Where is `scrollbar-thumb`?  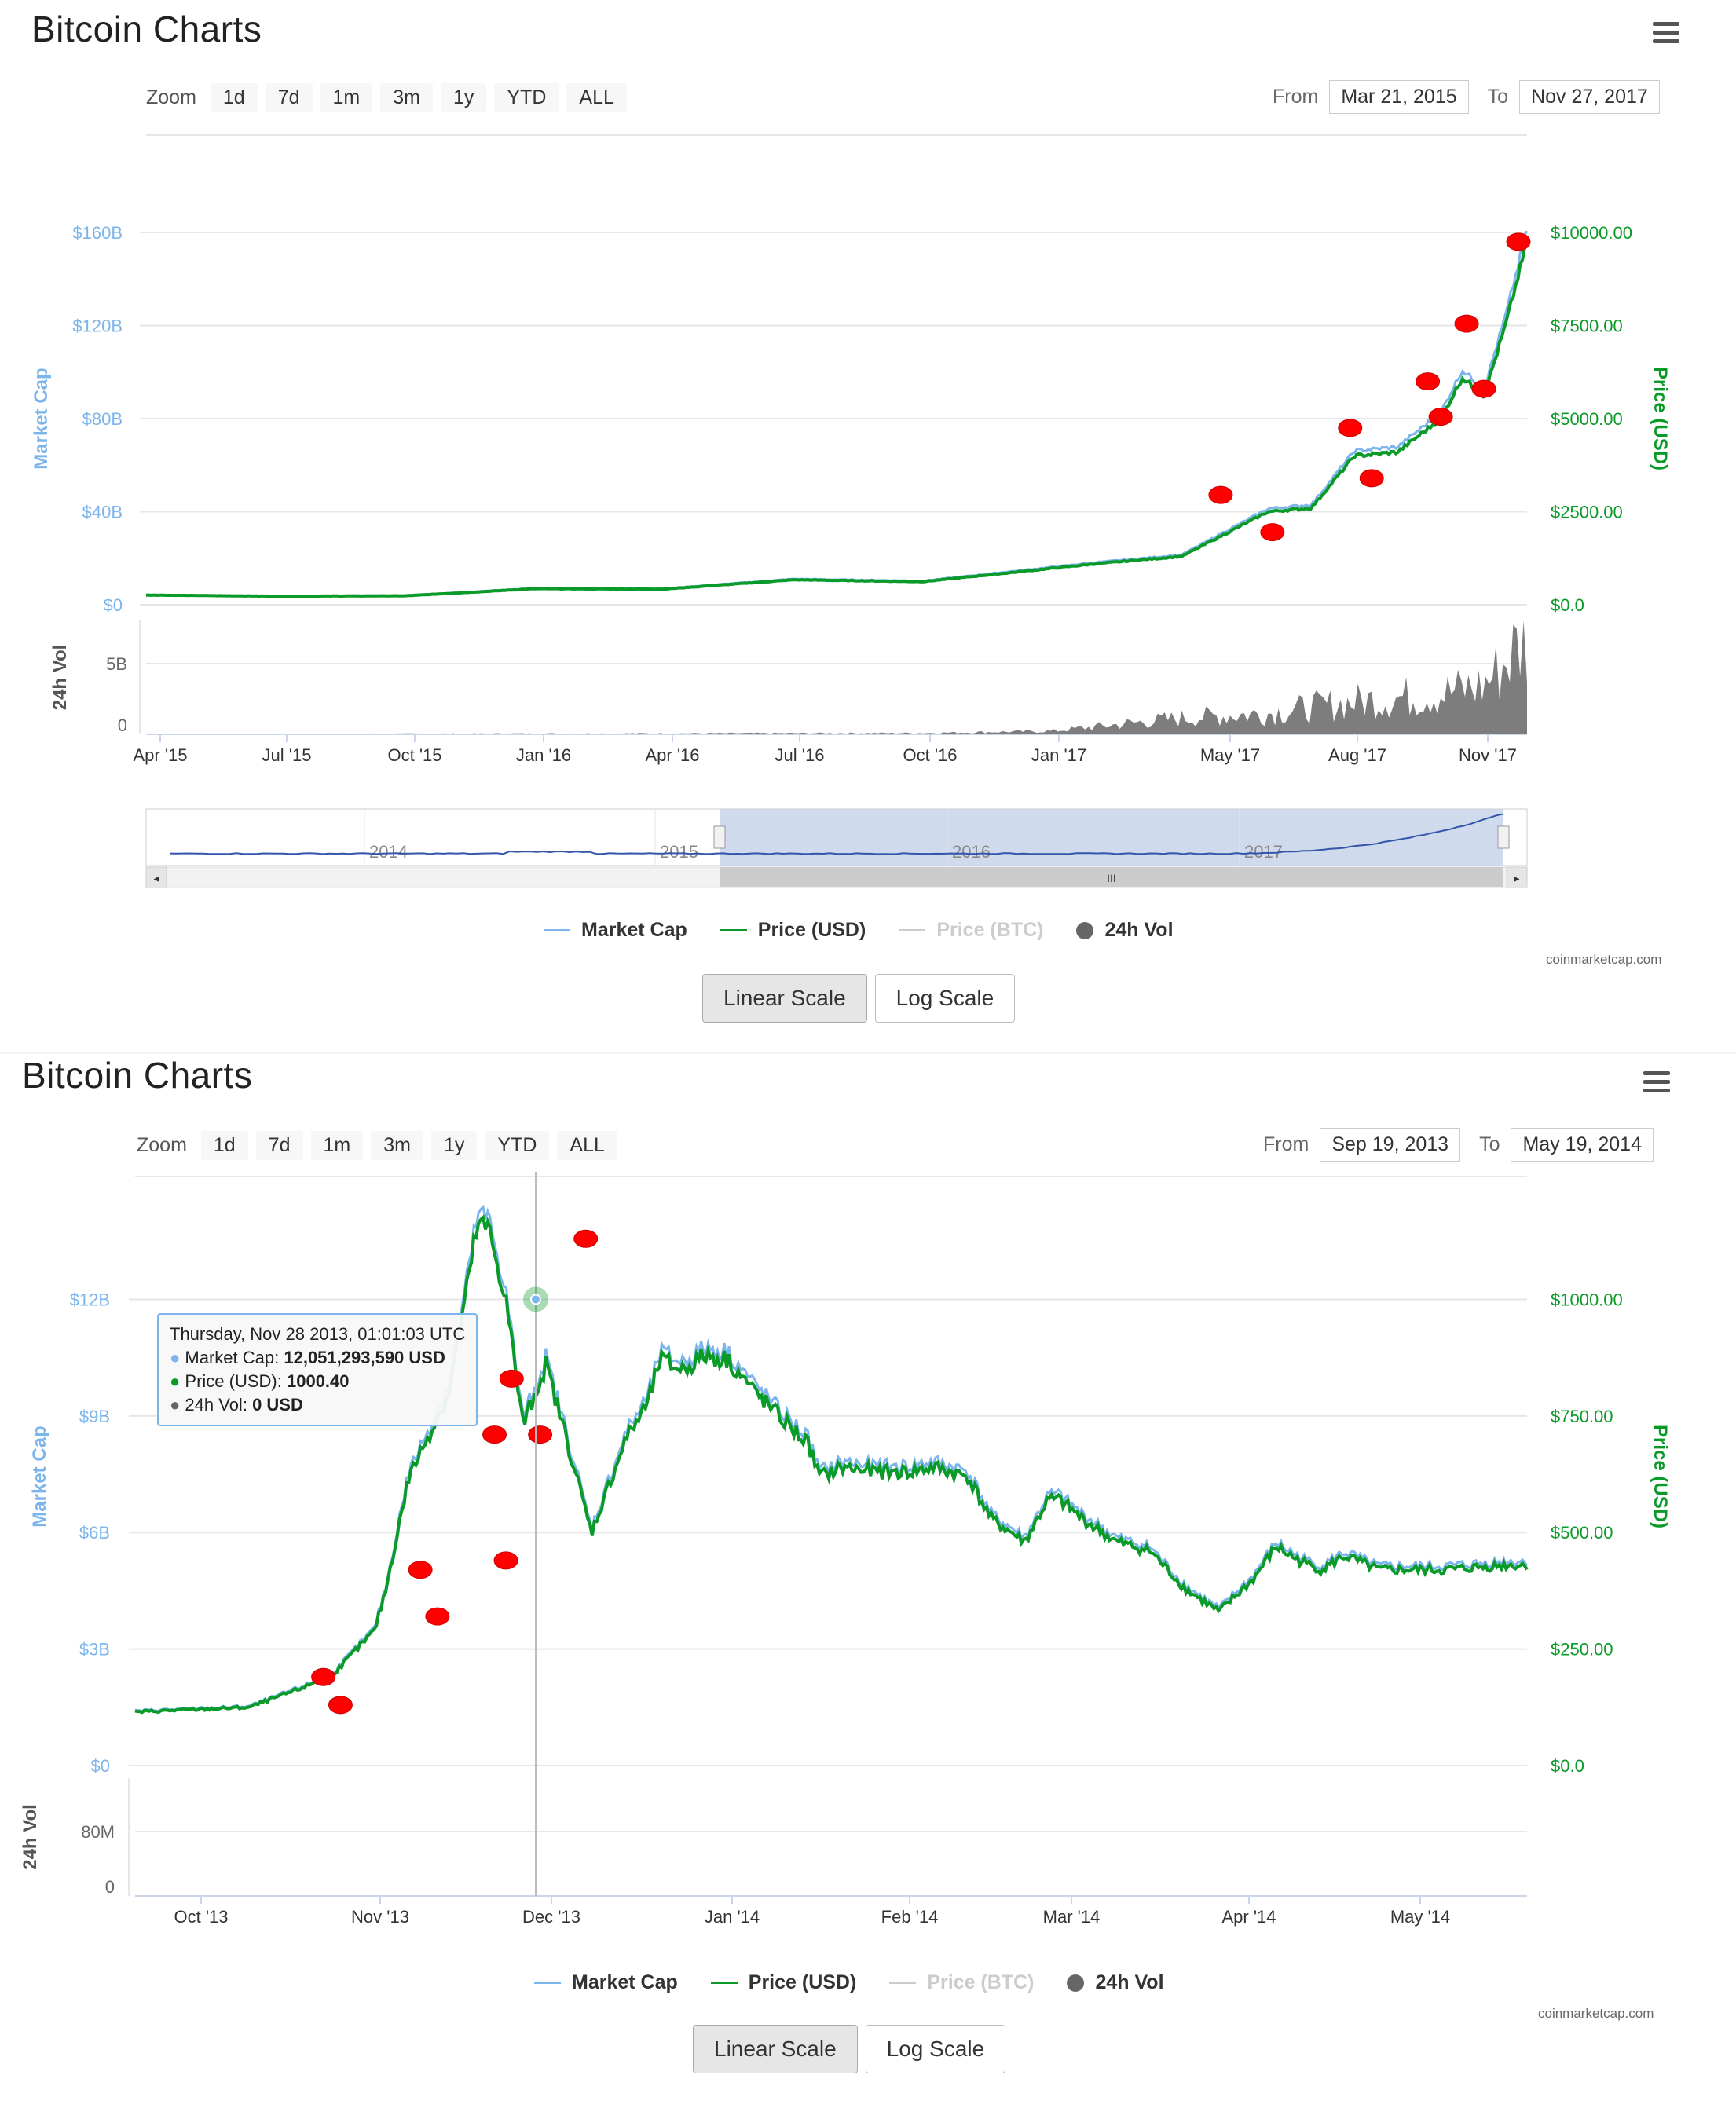 scrollbar-thumb is located at coordinates (1111, 877).